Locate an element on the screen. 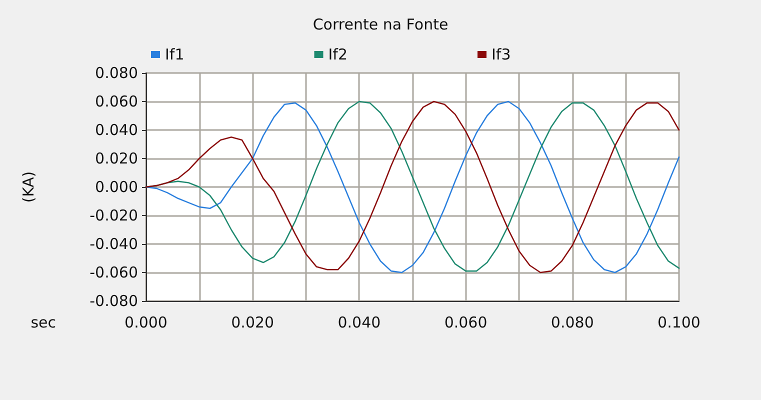 The width and height of the screenshot is (761, 400). y-axis-title: (KA) is located at coordinates (29, 187).